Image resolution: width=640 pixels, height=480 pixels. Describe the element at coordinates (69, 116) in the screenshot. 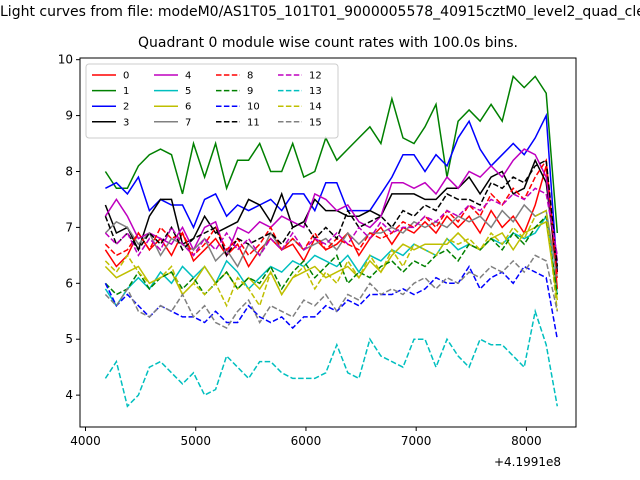

I see `y-tick-label: 9` at that location.